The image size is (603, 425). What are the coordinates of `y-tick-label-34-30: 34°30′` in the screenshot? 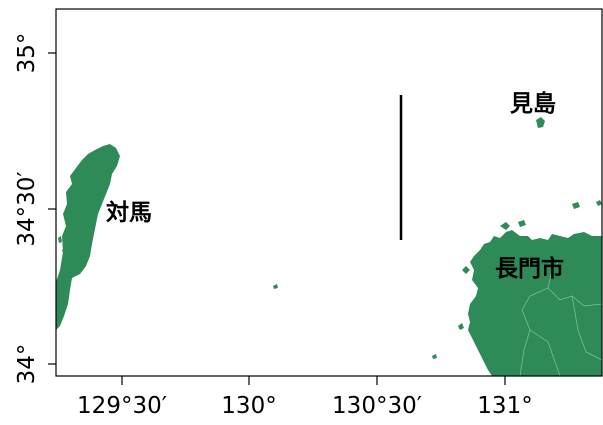 It's located at (27, 208).